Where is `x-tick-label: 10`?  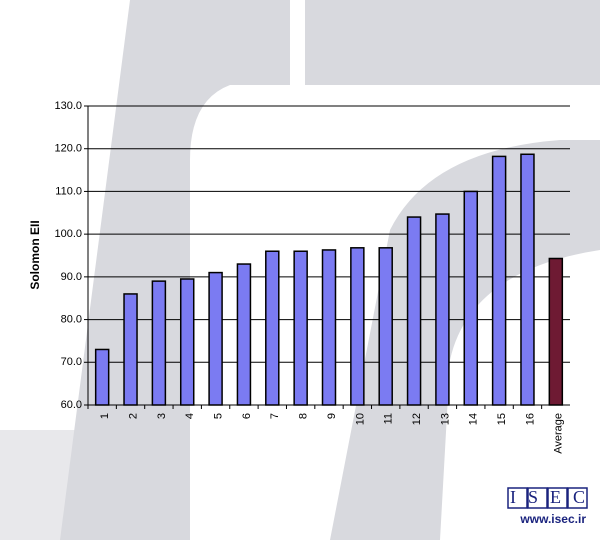
x-tick-label: 10 is located at coordinates (360, 419).